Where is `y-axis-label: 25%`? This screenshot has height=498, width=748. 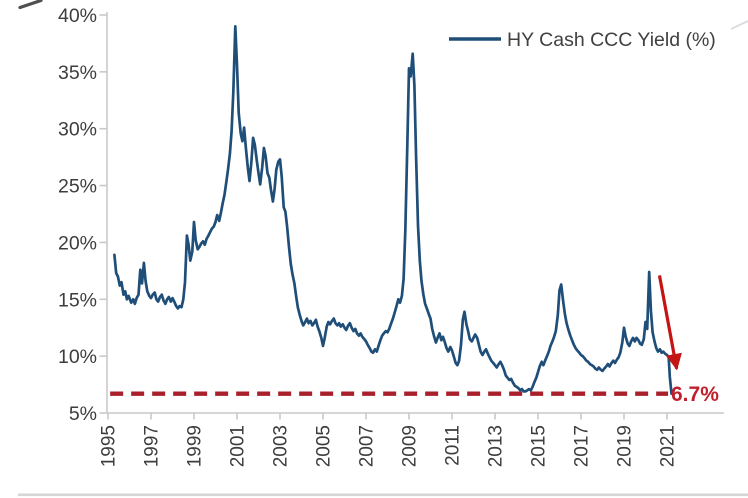 y-axis-label: 25% is located at coordinates (77, 187).